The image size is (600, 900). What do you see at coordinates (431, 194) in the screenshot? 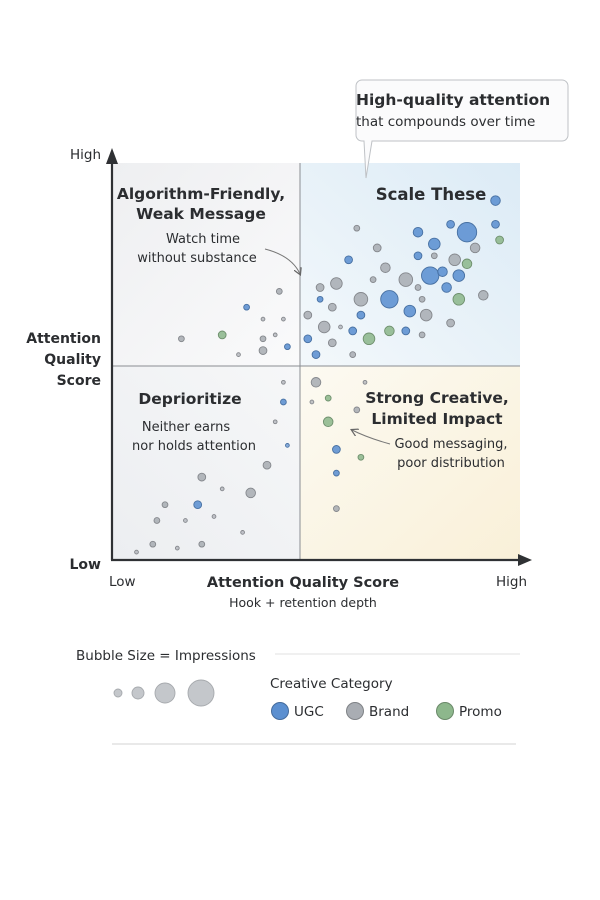
I see `quadrant-top-right-title: Scale These` at bounding box center [431, 194].